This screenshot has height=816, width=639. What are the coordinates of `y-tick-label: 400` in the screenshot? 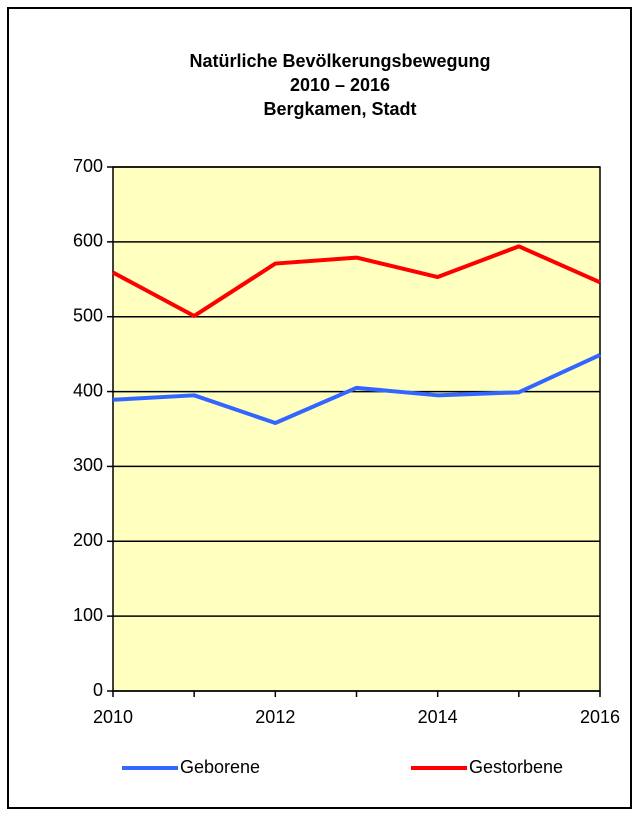 It's located at (88, 390).